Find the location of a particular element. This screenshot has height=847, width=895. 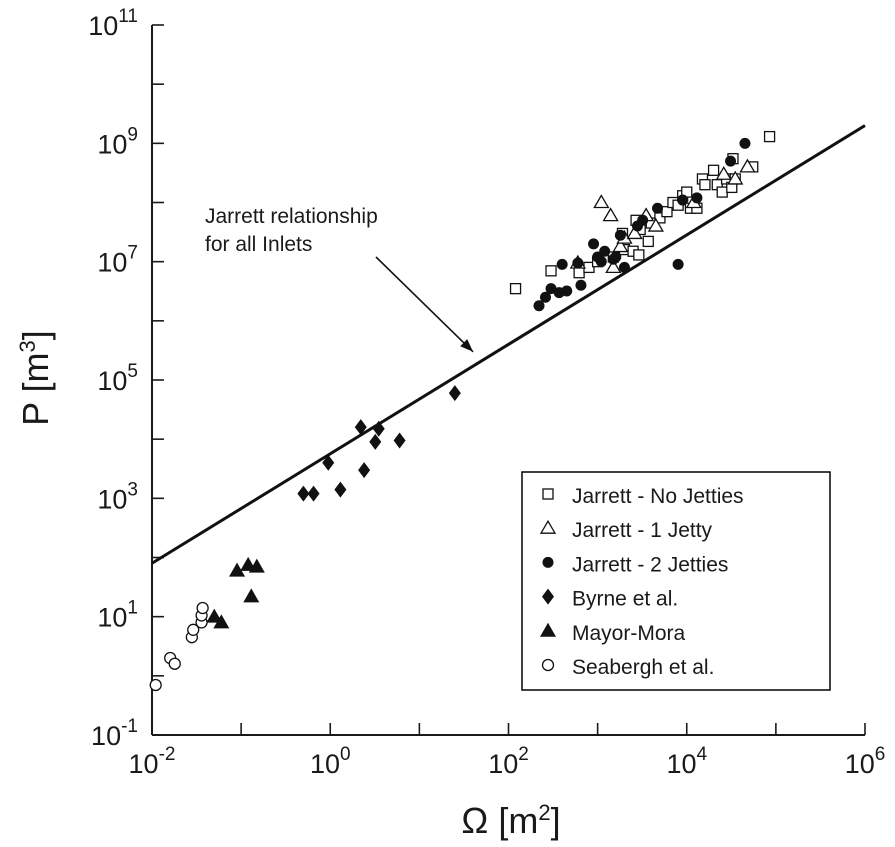

legend-box is located at coordinates (676, 581).